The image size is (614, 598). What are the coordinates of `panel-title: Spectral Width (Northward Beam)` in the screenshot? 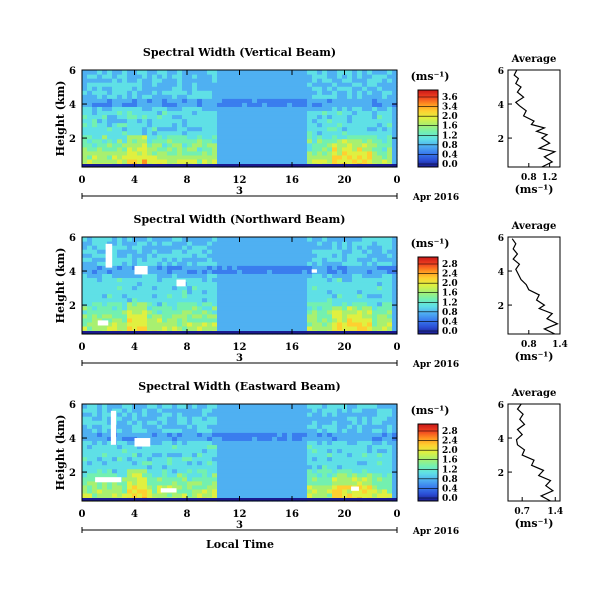 It's located at (240, 219).